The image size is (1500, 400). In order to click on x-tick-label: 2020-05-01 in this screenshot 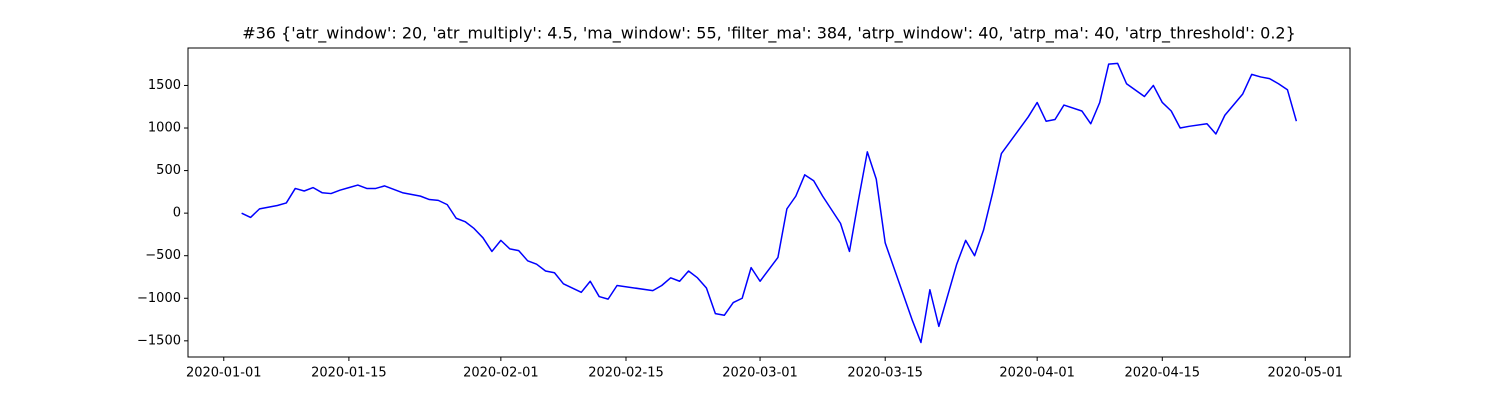, I will do `click(1306, 373)`.